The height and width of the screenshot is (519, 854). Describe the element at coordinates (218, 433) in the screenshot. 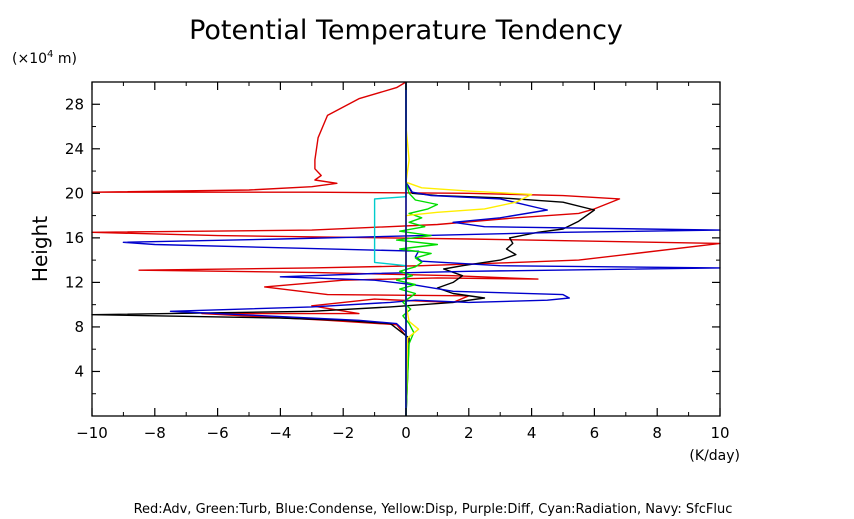

I see `x-tick-label: −6` at that location.